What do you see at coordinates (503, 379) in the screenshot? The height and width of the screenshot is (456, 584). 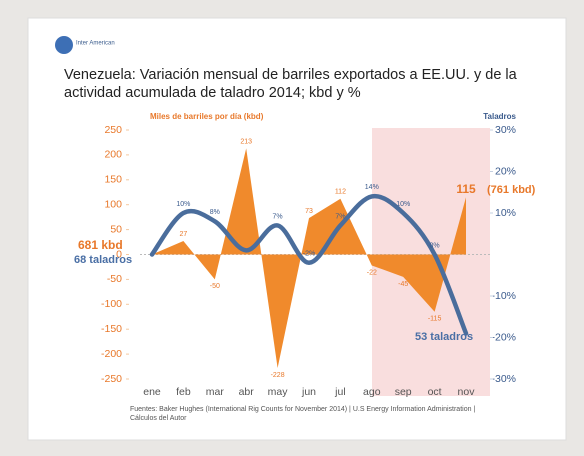 I see `y2-tick-label: -30%` at bounding box center [503, 379].